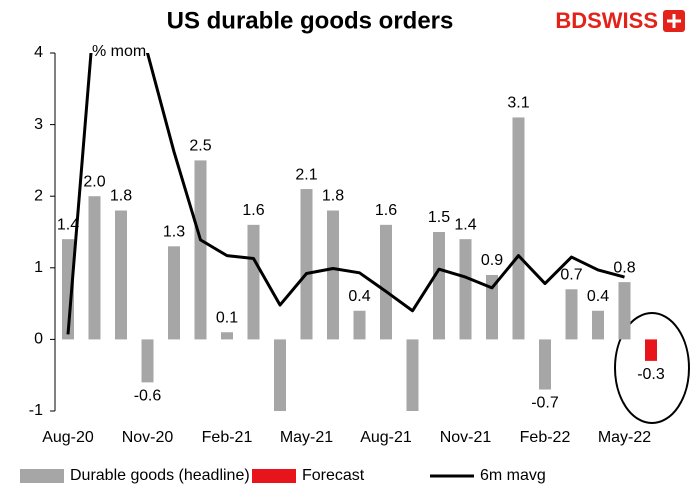 The height and width of the screenshot is (499, 700). Describe the element at coordinates (513, 475) in the screenshot. I see `legend-label: 6m mavg` at that location.